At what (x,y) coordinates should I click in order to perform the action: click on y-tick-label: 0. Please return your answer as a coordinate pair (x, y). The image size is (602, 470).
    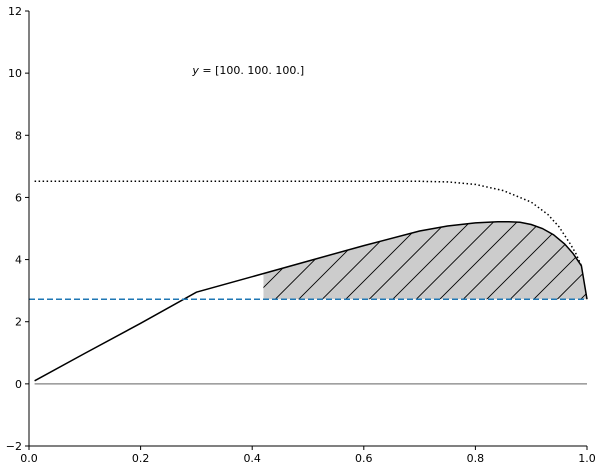
    Looking at the image, I should click on (18, 384).